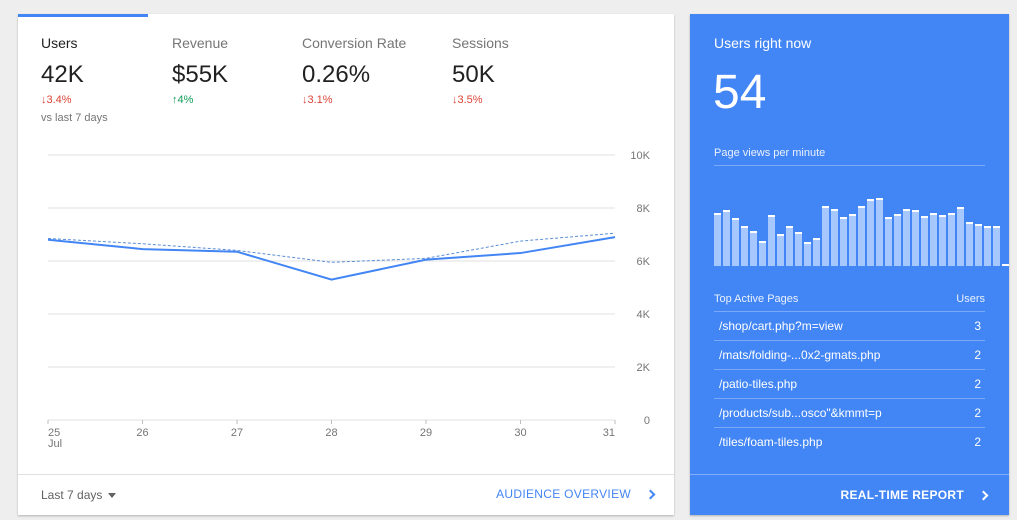 The height and width of the screenshot is (520, 1017). What do you see at coordinates (175, 100) in the screenshot?
I see `arrow-up-icon: ↑` at bounding box center [175, 100].